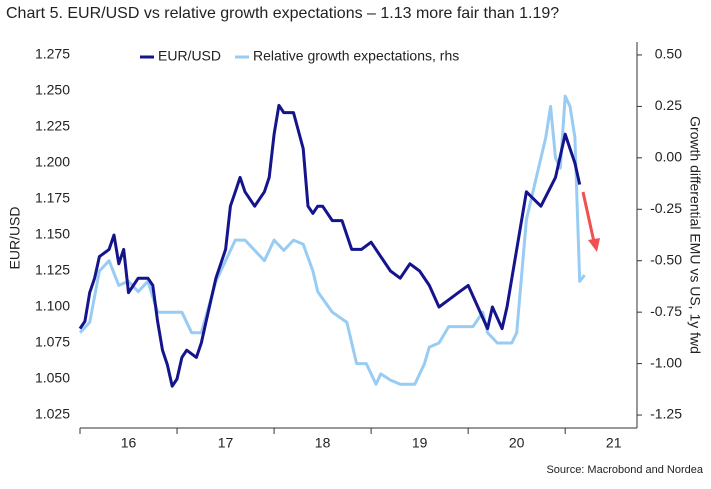  Describe the element at coordinates (52, 342) in the screenshot. I see `y-tick-label: 1.075` at that location.